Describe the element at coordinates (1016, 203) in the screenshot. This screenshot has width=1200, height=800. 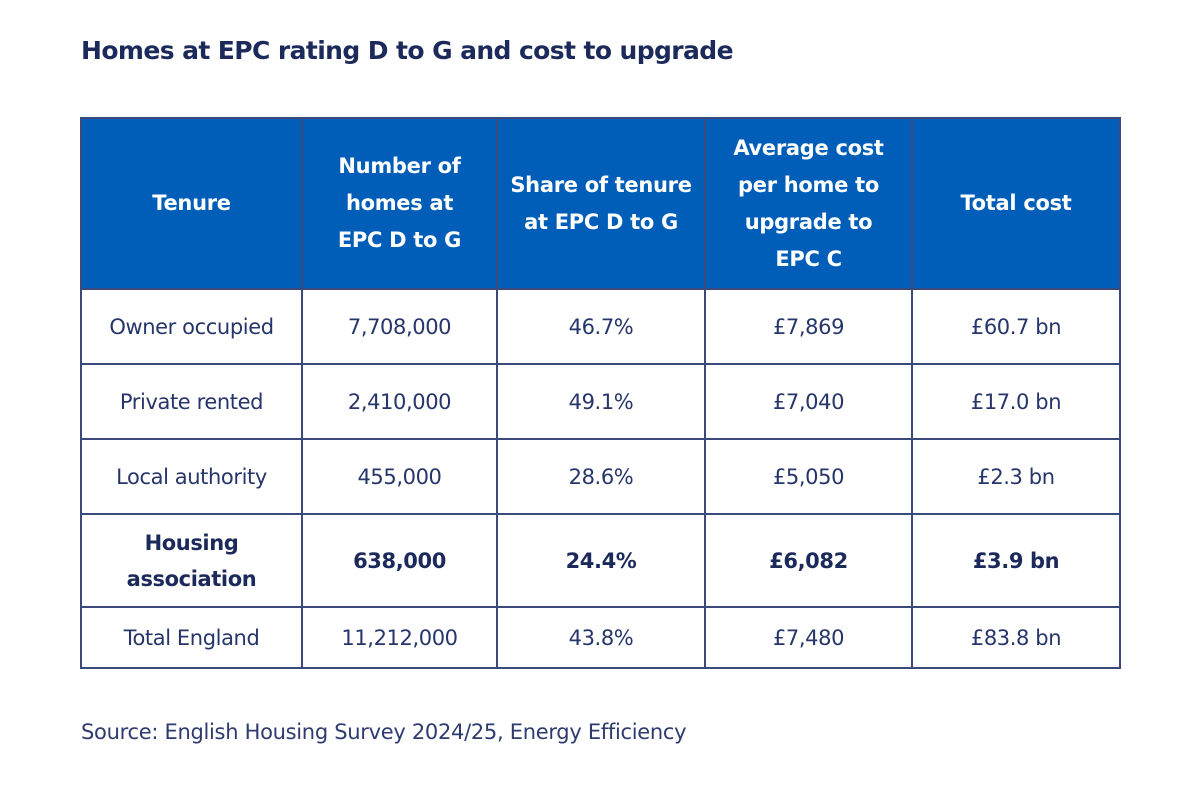
I see `header-total-cost: Total cost` at that location.